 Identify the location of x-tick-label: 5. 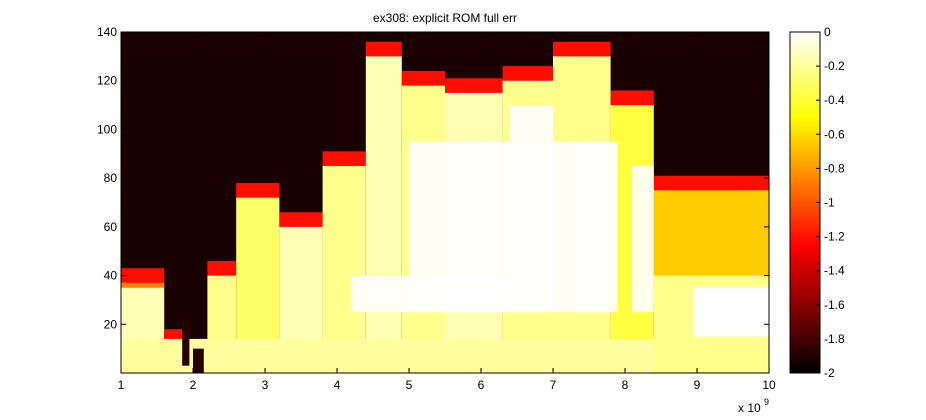
(409, 385).